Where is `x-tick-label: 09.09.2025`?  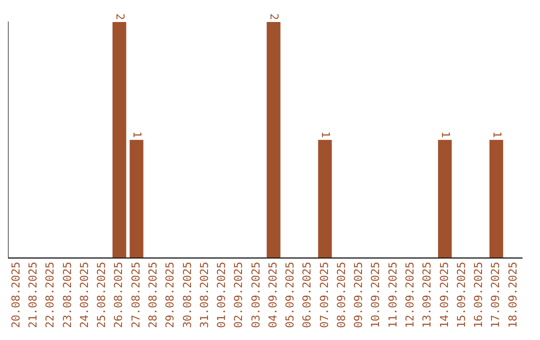
x-tick-label: 09.09.2025 is located at coordinates (359, 295).